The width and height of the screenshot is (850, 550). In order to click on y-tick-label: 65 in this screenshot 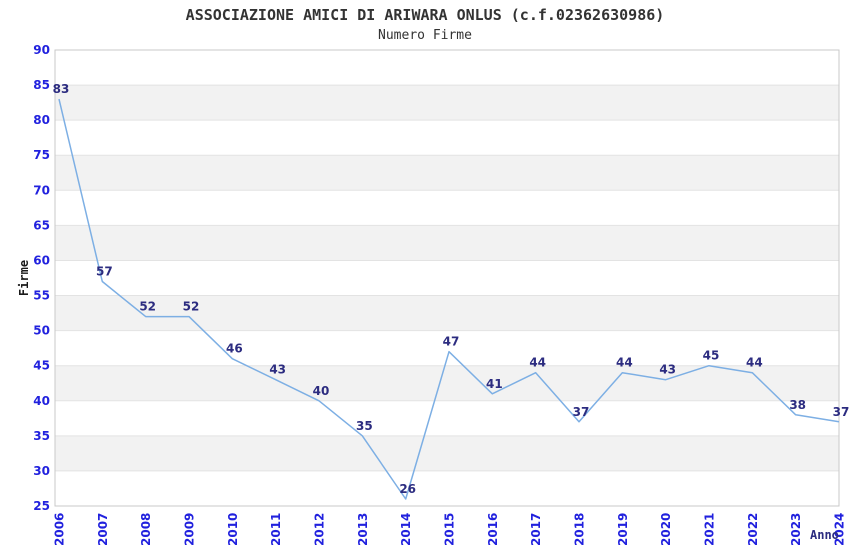, I will do `click(41, 225)`.